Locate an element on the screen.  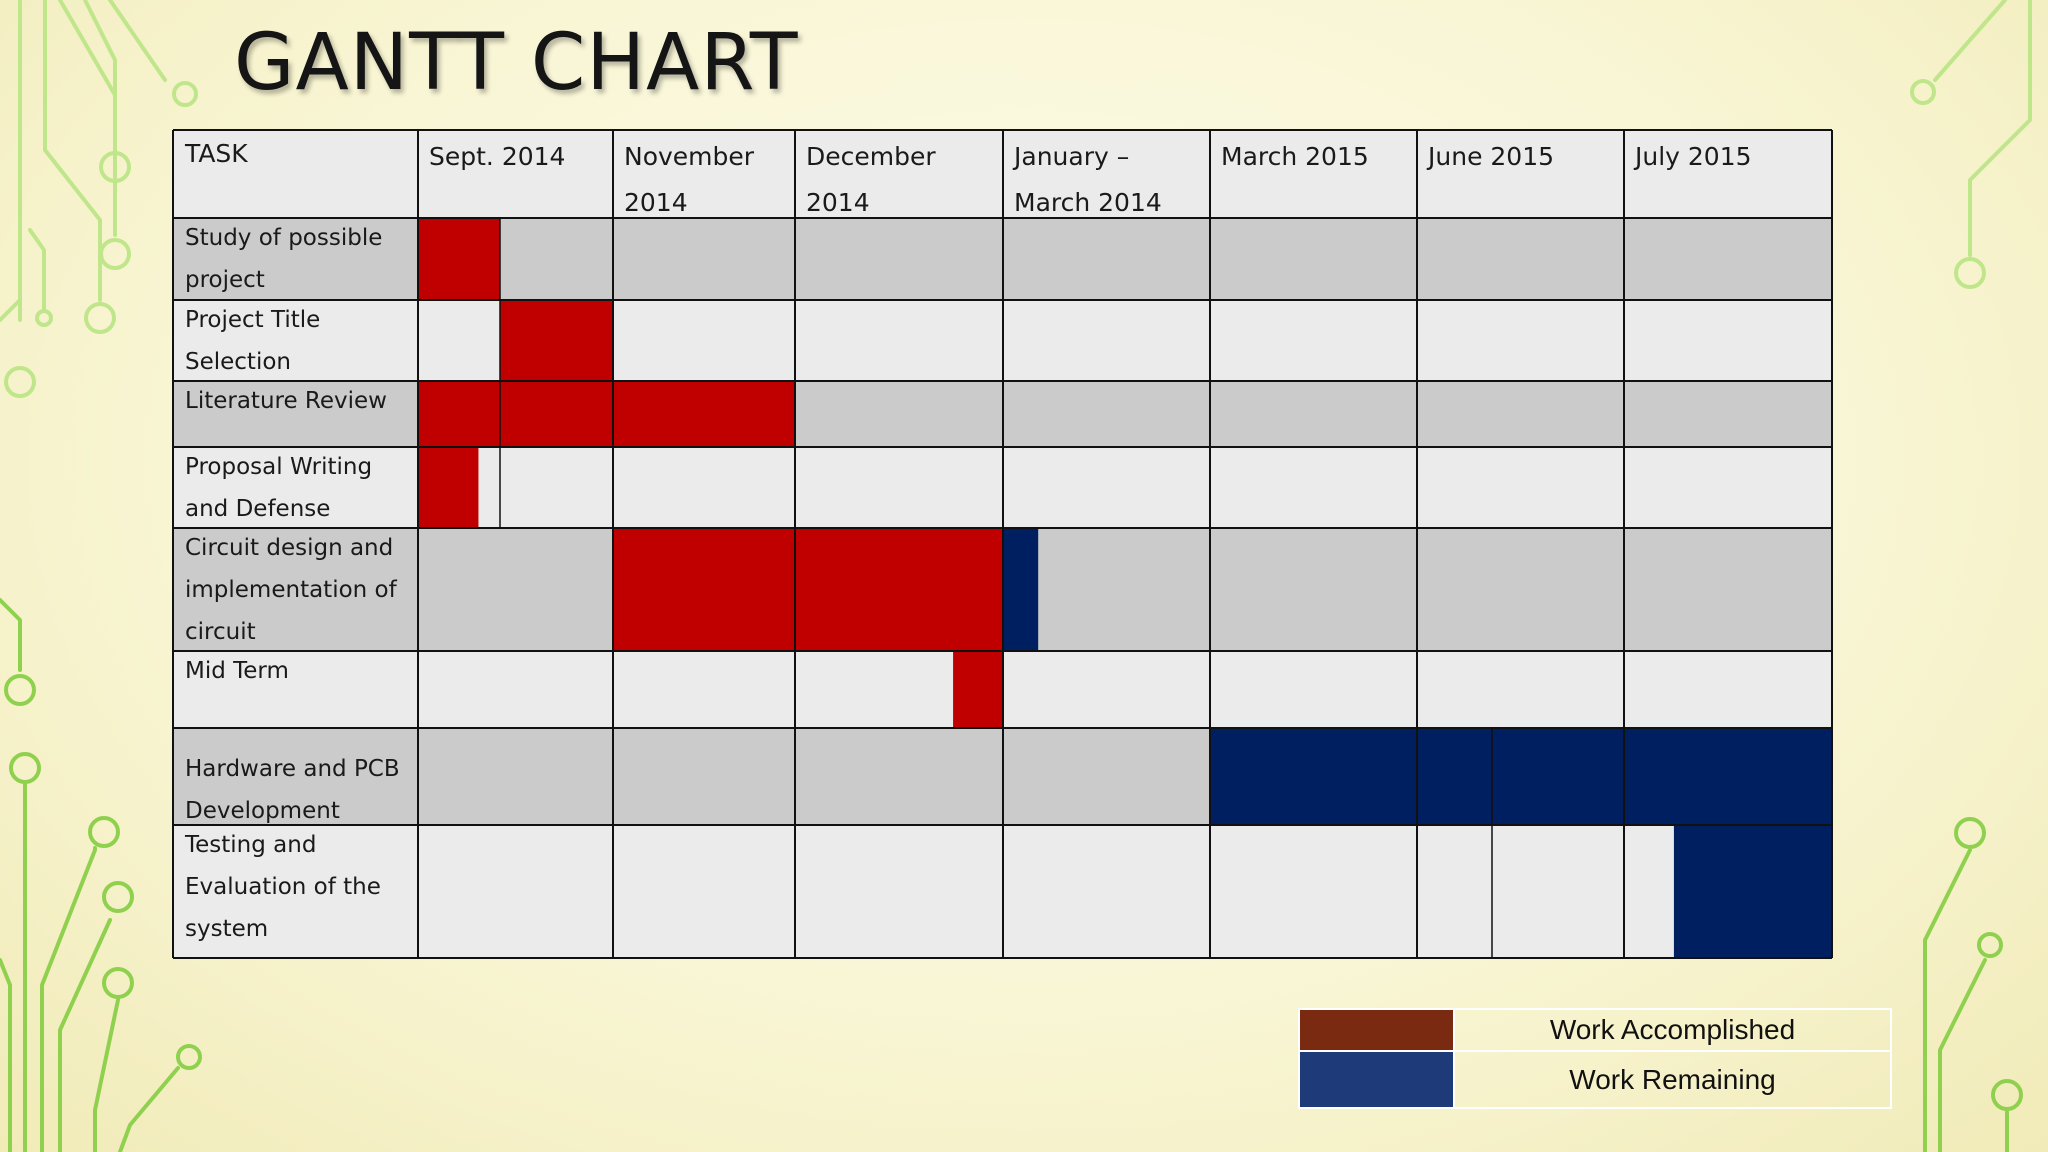
task-label: Testing and is located at coordinates (250, 845).